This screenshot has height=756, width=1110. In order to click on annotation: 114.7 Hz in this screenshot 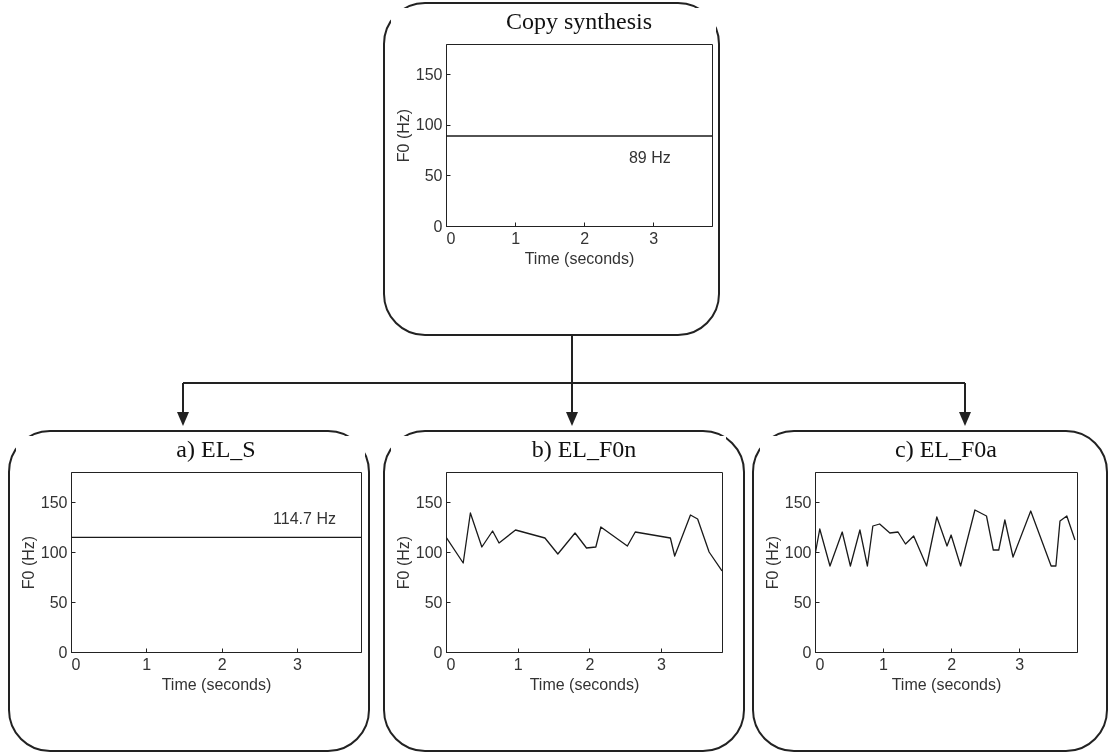, I will do `click(304, 519)`.